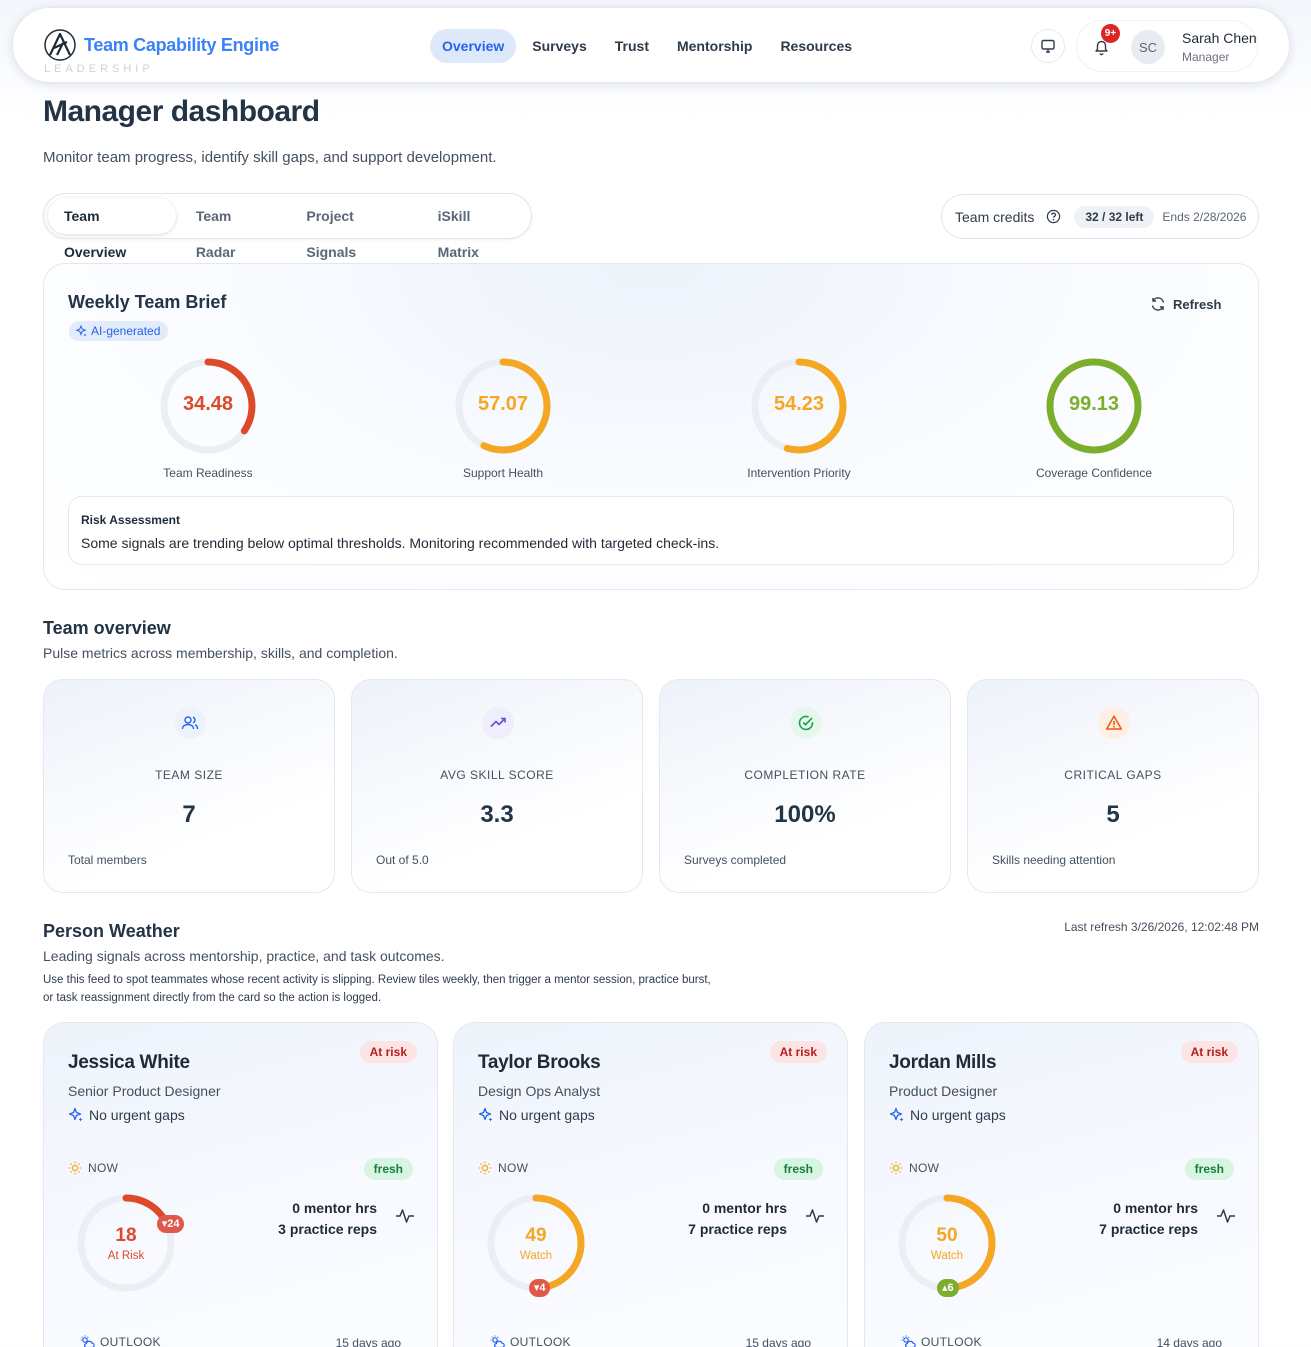 The height and width of the screenshot is (1347, 1311). Describe the element at coordinates (130, 520) in the screenshot. I see `risk-title: Risk Assessment` at that location.